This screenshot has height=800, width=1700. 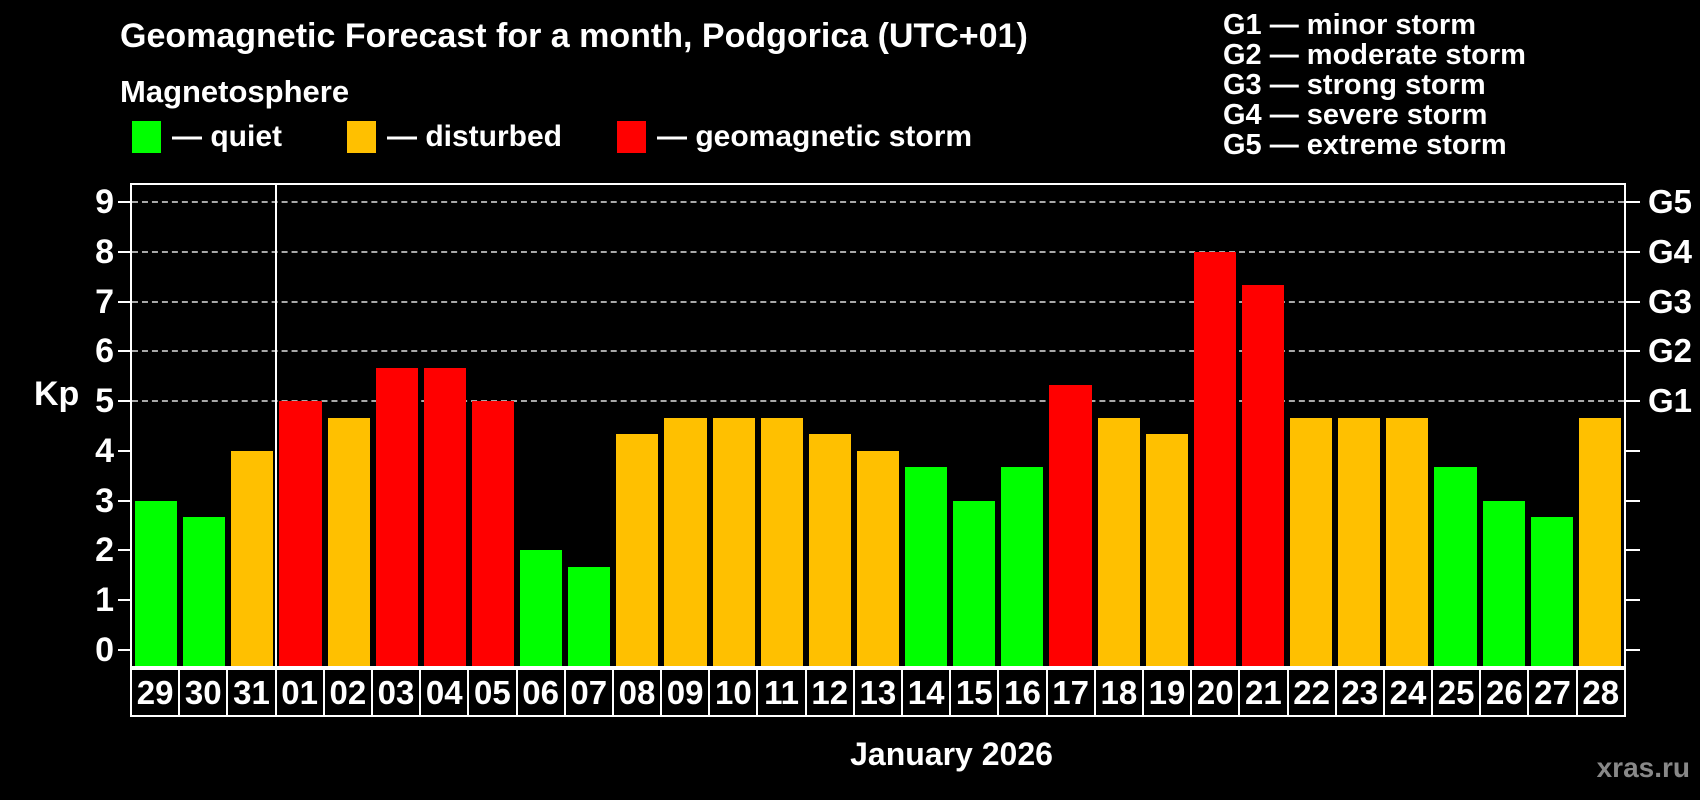 What do you see at coordinates (104, 201) in the screenshot?
I see `y-tick-label-9: 9` at bounding box center [104, 201].